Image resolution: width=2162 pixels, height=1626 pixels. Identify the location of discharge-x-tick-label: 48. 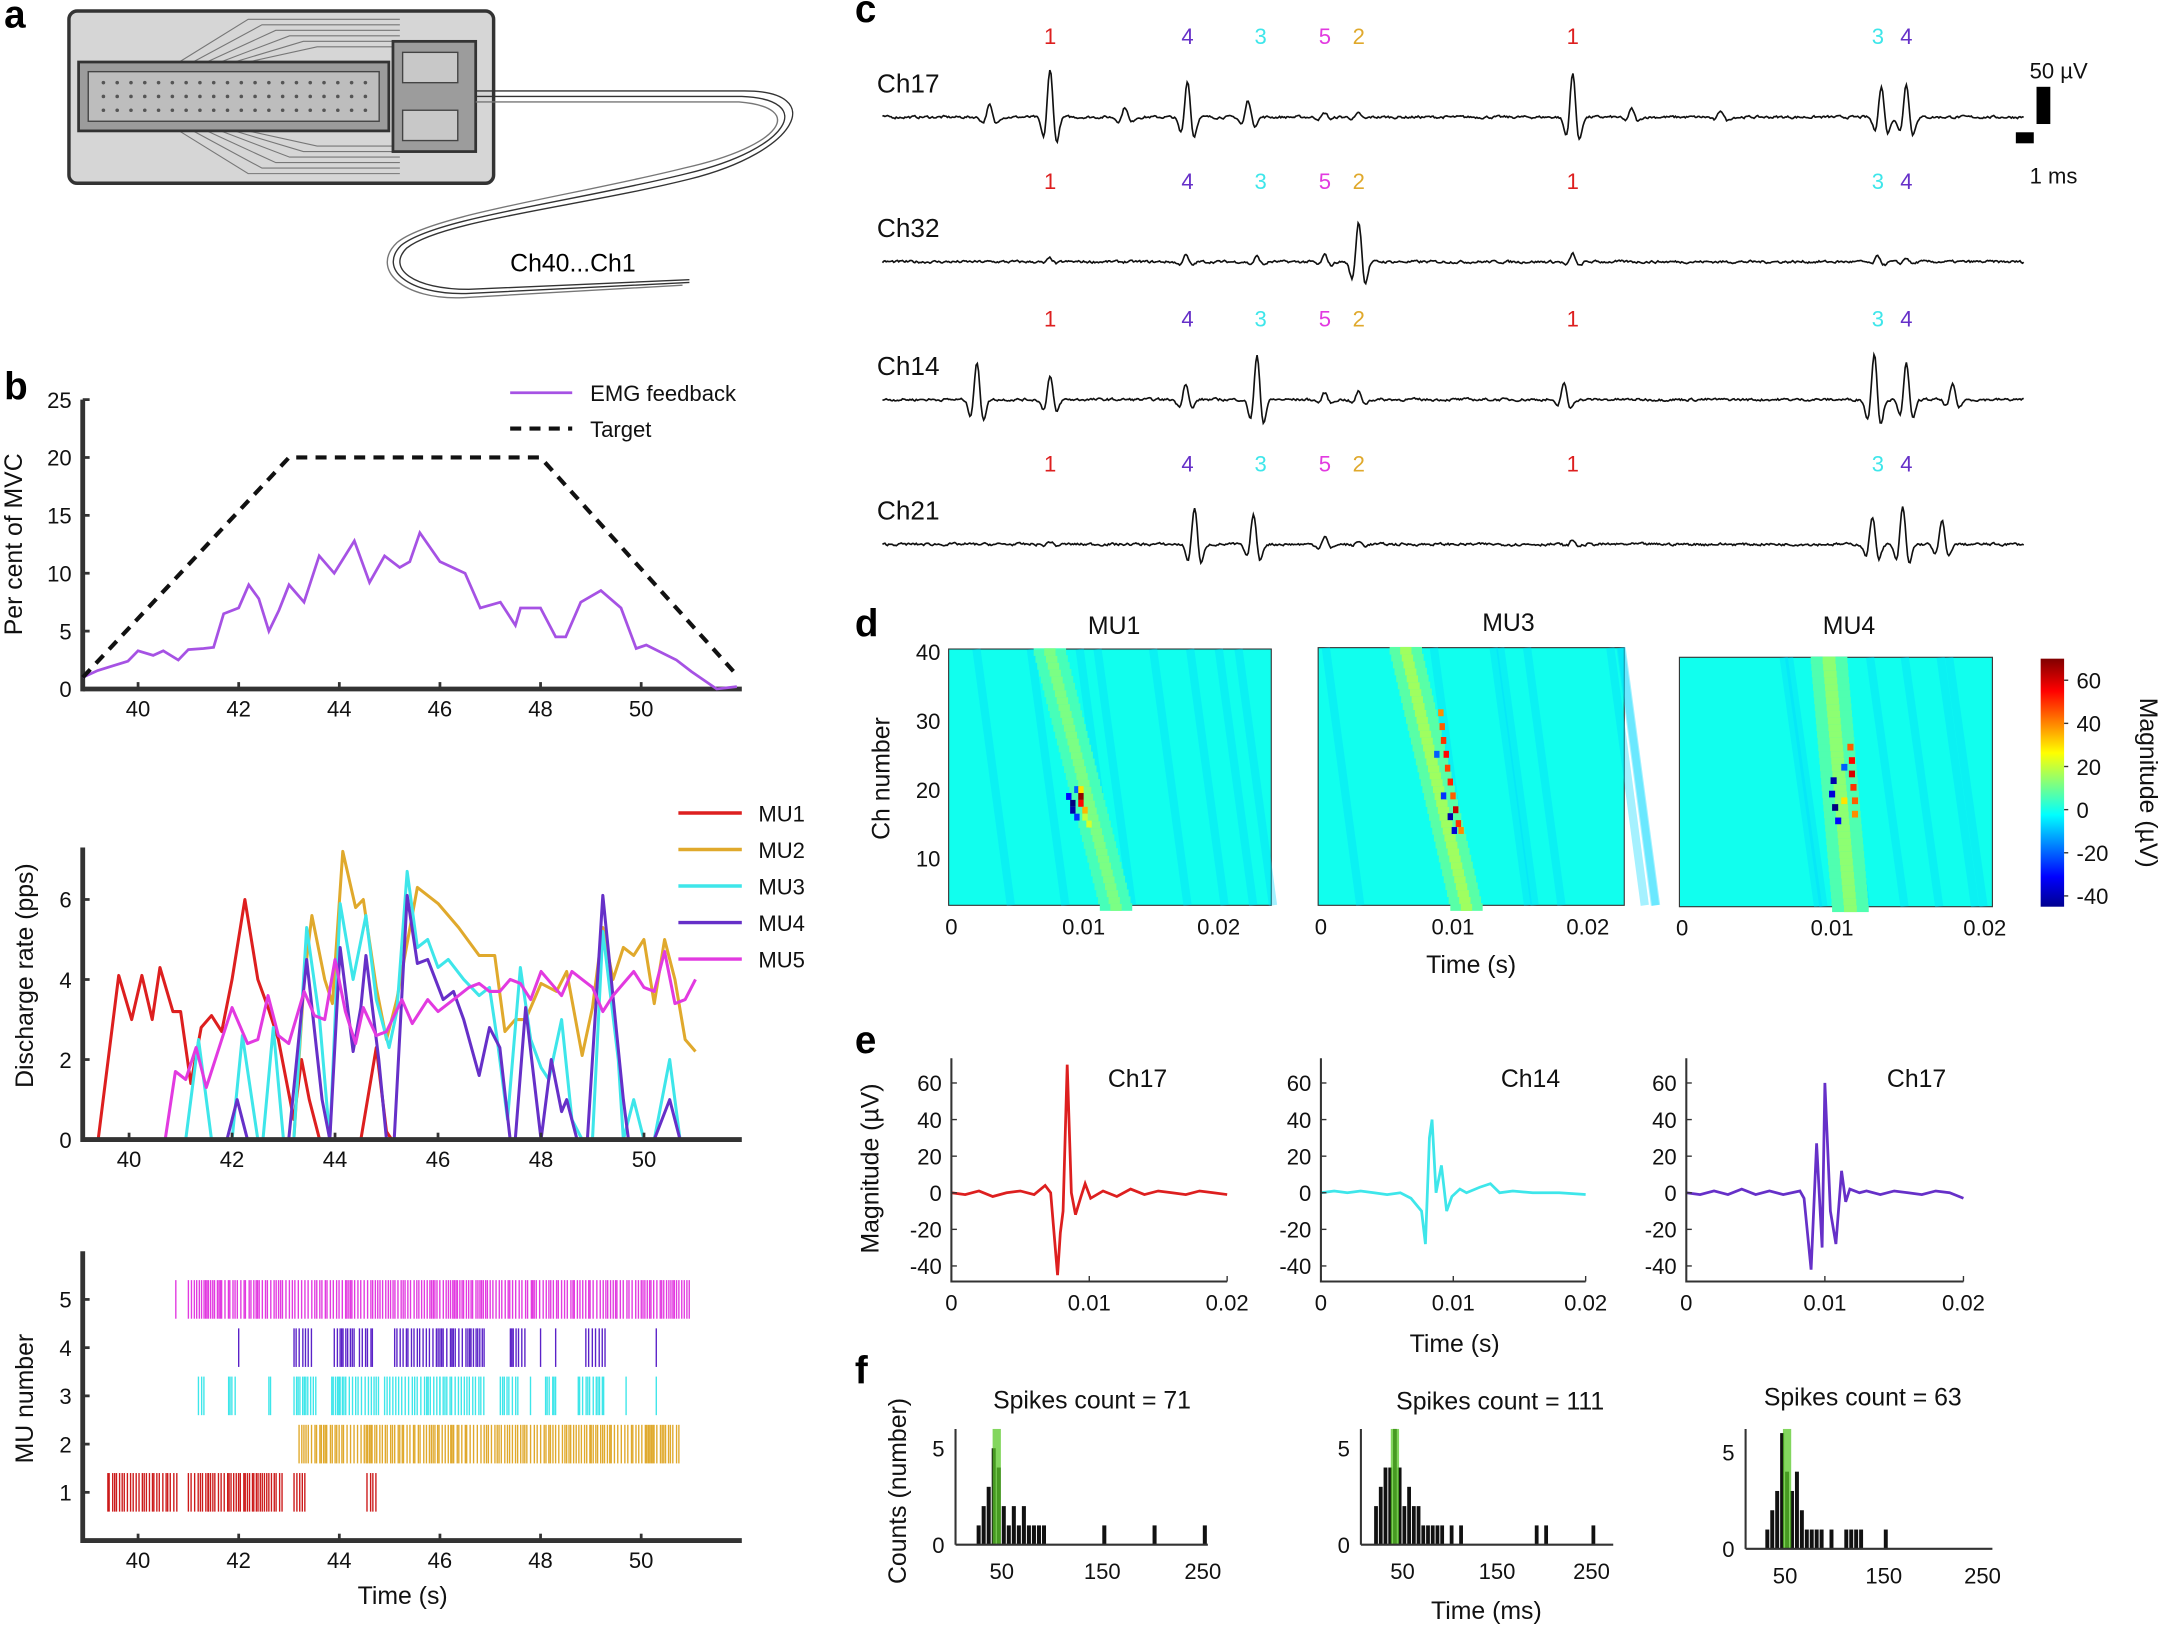
(541, 1159).